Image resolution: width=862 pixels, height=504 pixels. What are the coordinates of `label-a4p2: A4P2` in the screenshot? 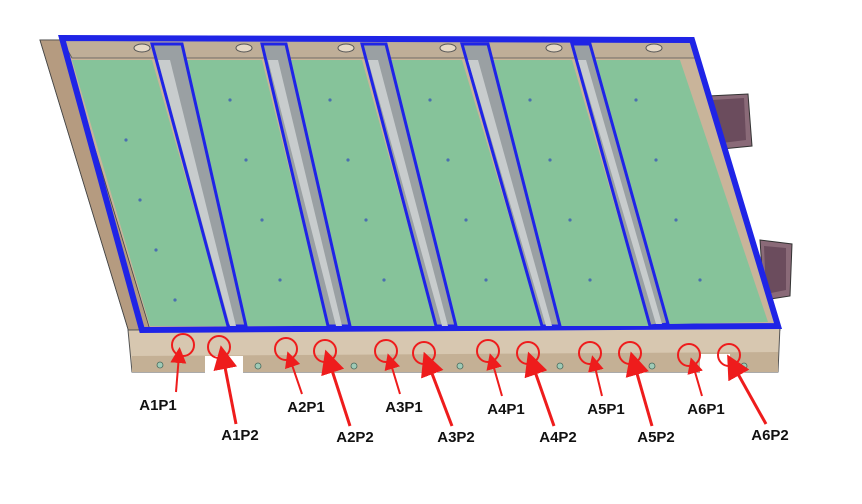 It's located at (558, 437).